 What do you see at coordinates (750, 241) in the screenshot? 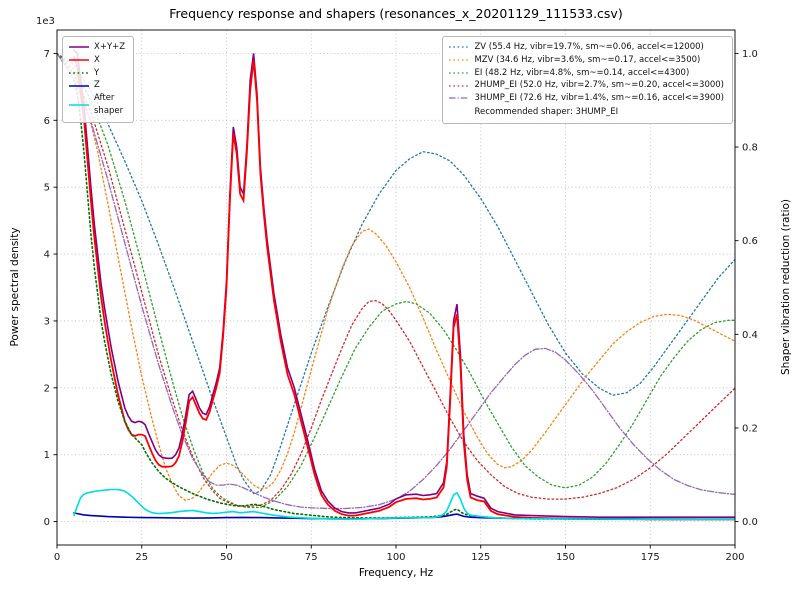
I see `y-right-tick-label: 0.6` at bounding box center [750, 241].